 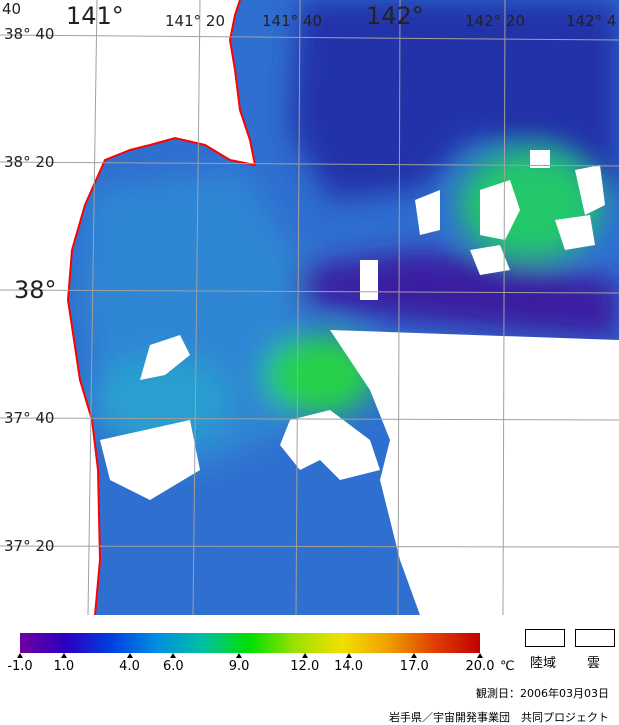 What do you see at coordinates (507, 666) in the screenshot?
I see `unit-label: ℃` at bounding box center [507, 666].